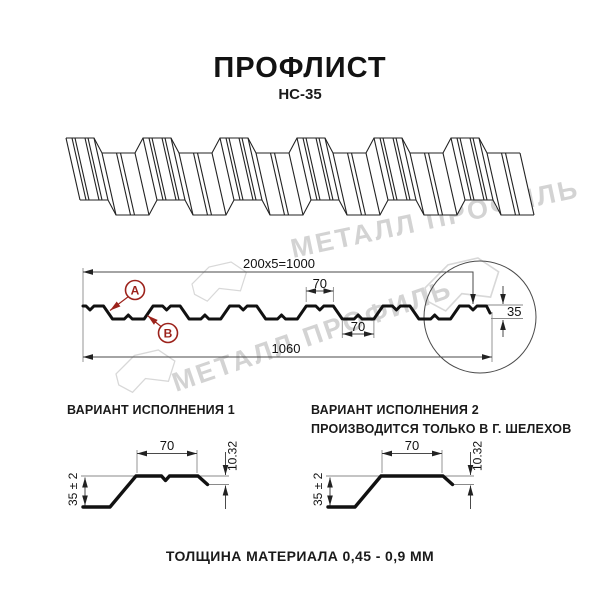 The image size is (600, 600). What do you see at coordinates (514, 311) in the screenshot?
I see `dim-height: 35` at bounding box center [514, 311].